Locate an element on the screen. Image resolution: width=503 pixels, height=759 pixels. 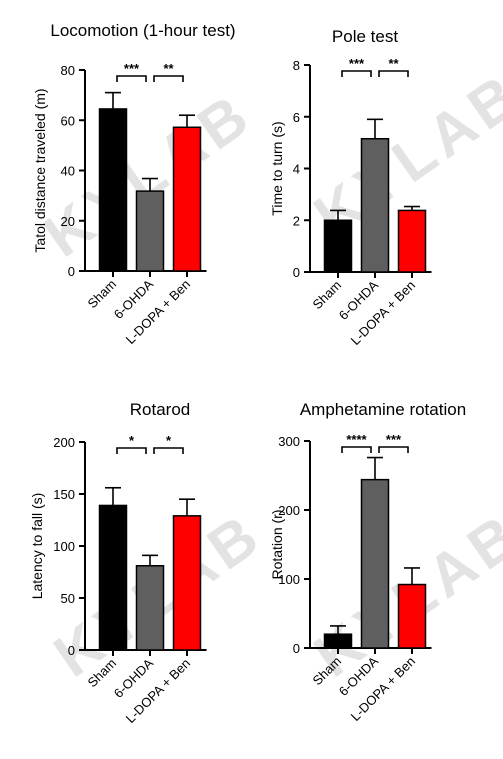
y-axis-label: Latency to fall (s) is located at coordinates (37, 546).